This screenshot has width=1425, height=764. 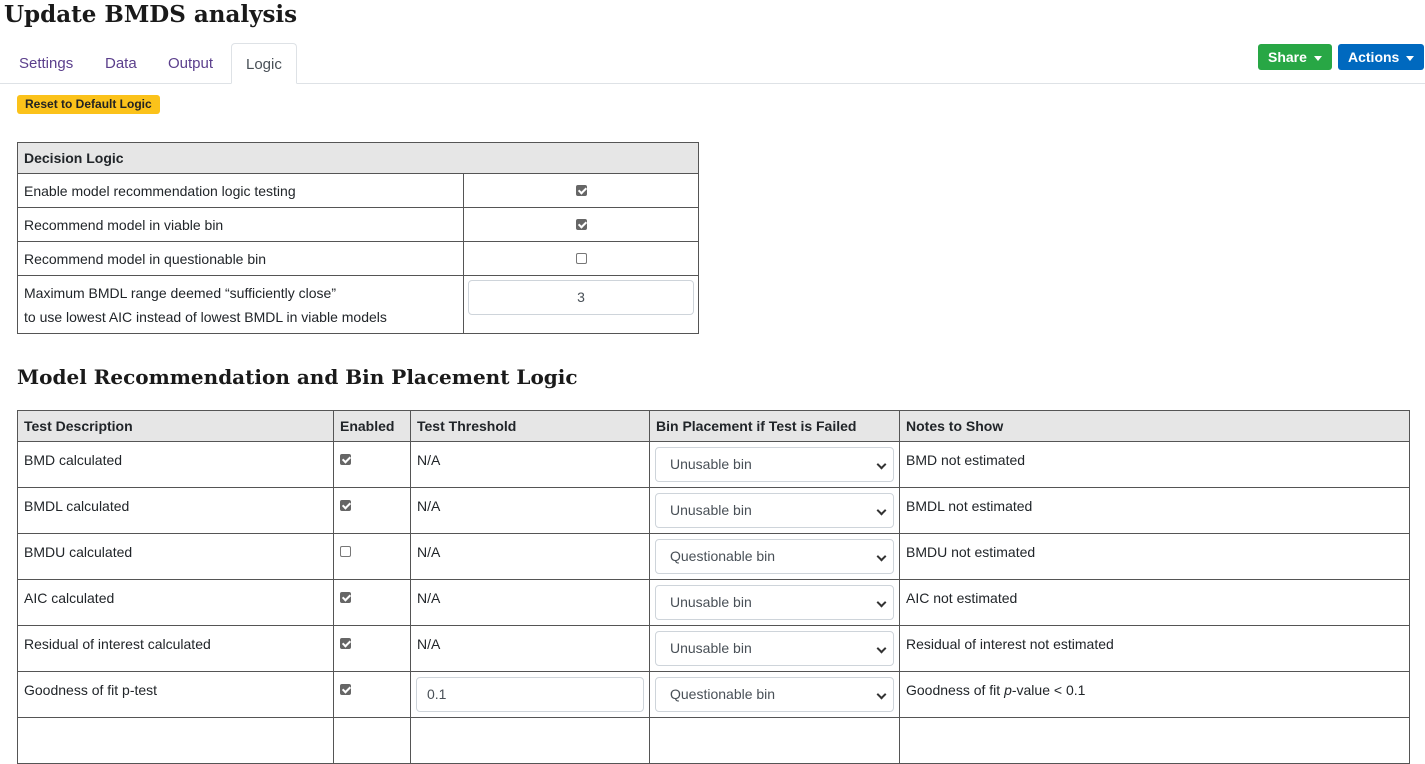 I want to click on recommend-viable-checkbox, so click(x=581, y=224).